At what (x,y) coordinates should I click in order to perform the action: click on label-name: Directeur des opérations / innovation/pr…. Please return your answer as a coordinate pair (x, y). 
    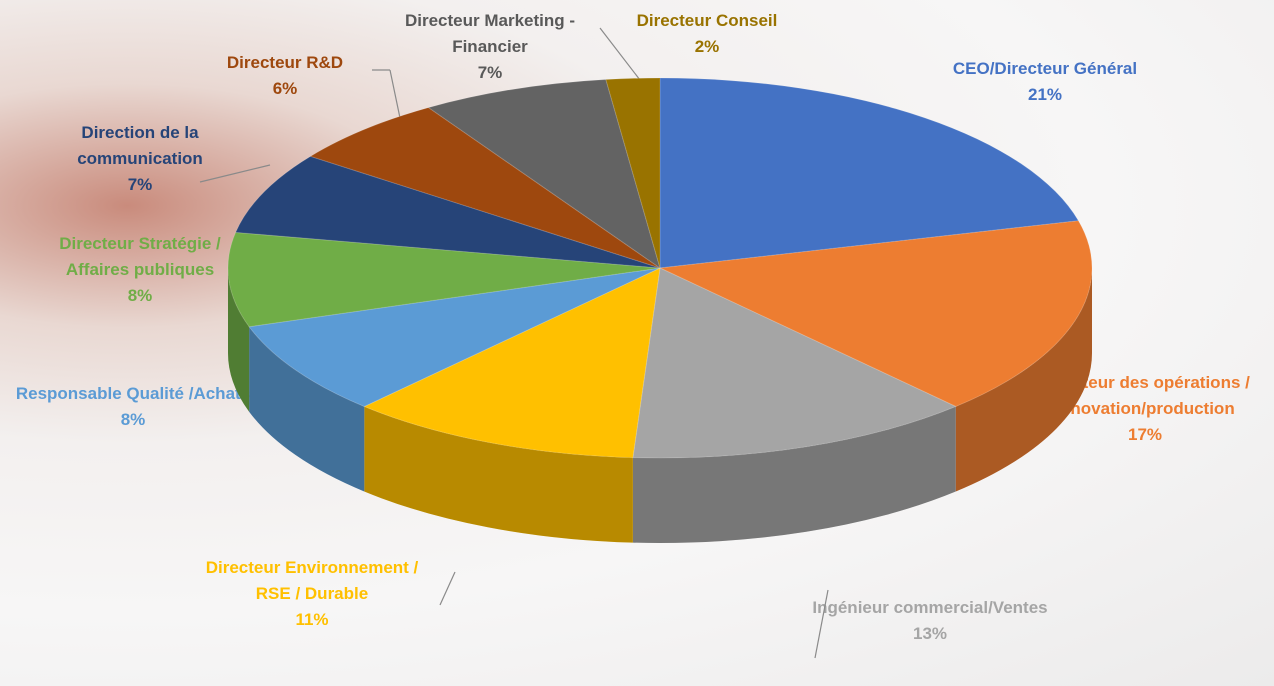
    Looking at the image, I should click on (1145, 395).